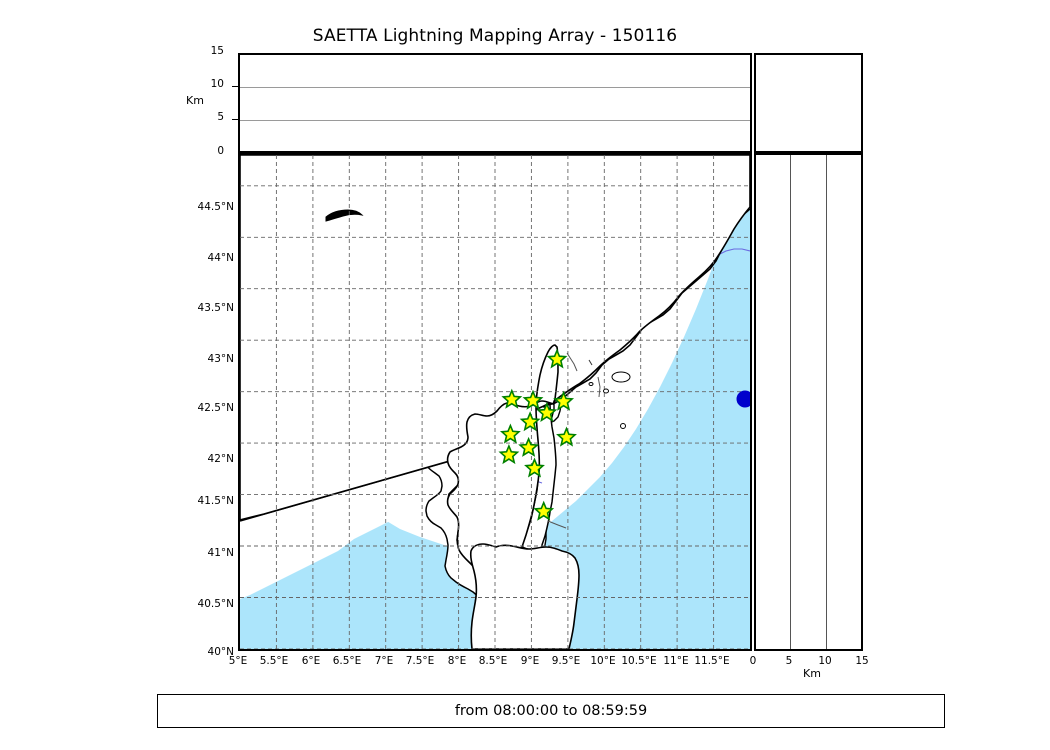 The height and width of the screenshot is (750, 1050). What do you see at coordinates (808, 103) in the screenshot?
I see `top-right-height-panel` at bounding box center [808, 103].